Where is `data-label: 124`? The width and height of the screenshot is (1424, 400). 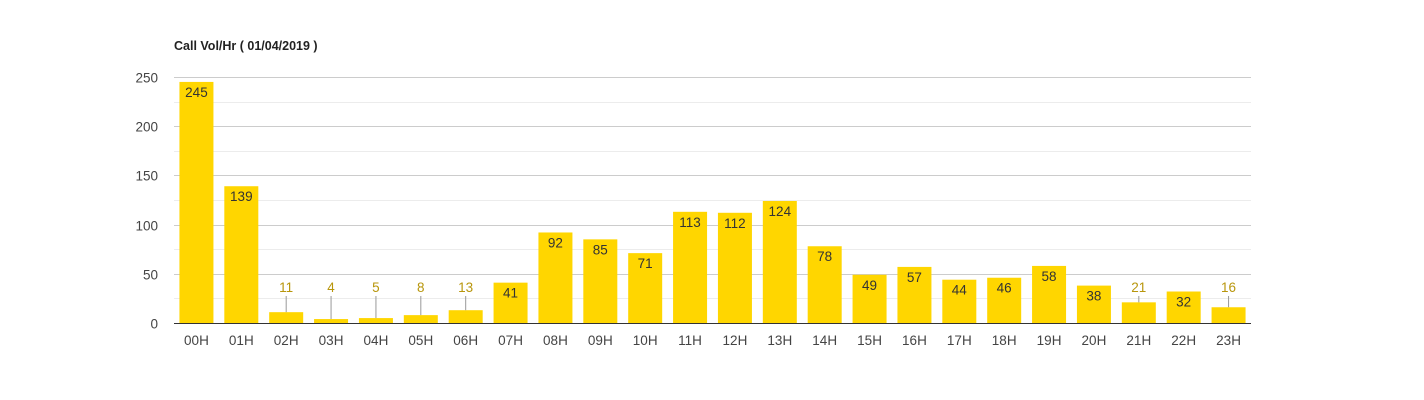
data-label: 124 is located at coordinates (780, 211).